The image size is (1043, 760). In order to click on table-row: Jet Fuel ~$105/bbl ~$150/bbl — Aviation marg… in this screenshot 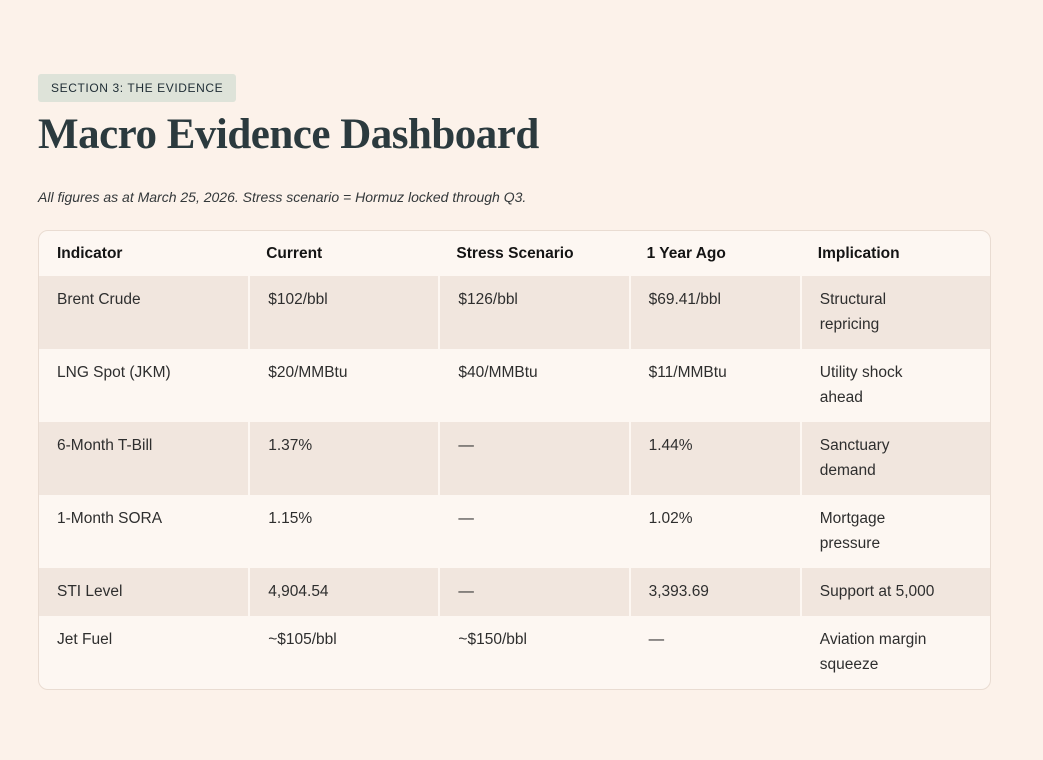, I will do `click(514, 652)`.